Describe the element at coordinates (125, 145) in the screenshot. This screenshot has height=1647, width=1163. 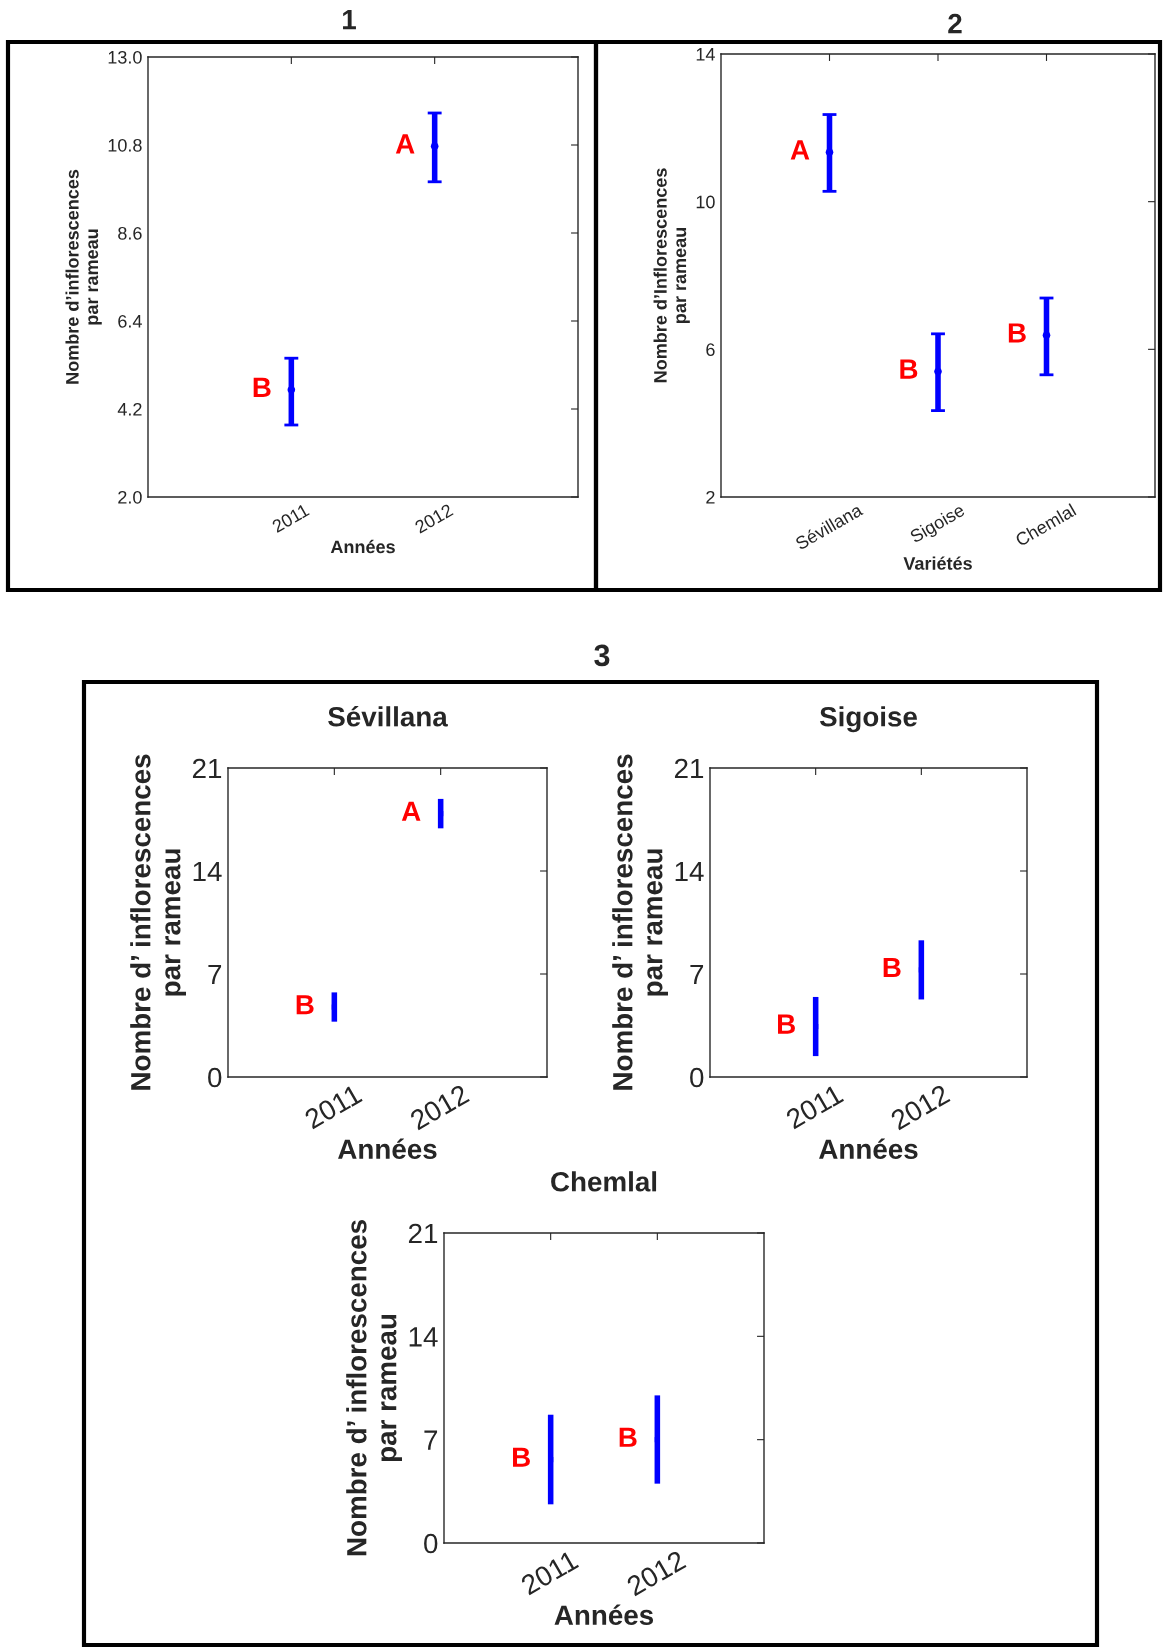
I see `y-tick-label: 10.8` at that location.